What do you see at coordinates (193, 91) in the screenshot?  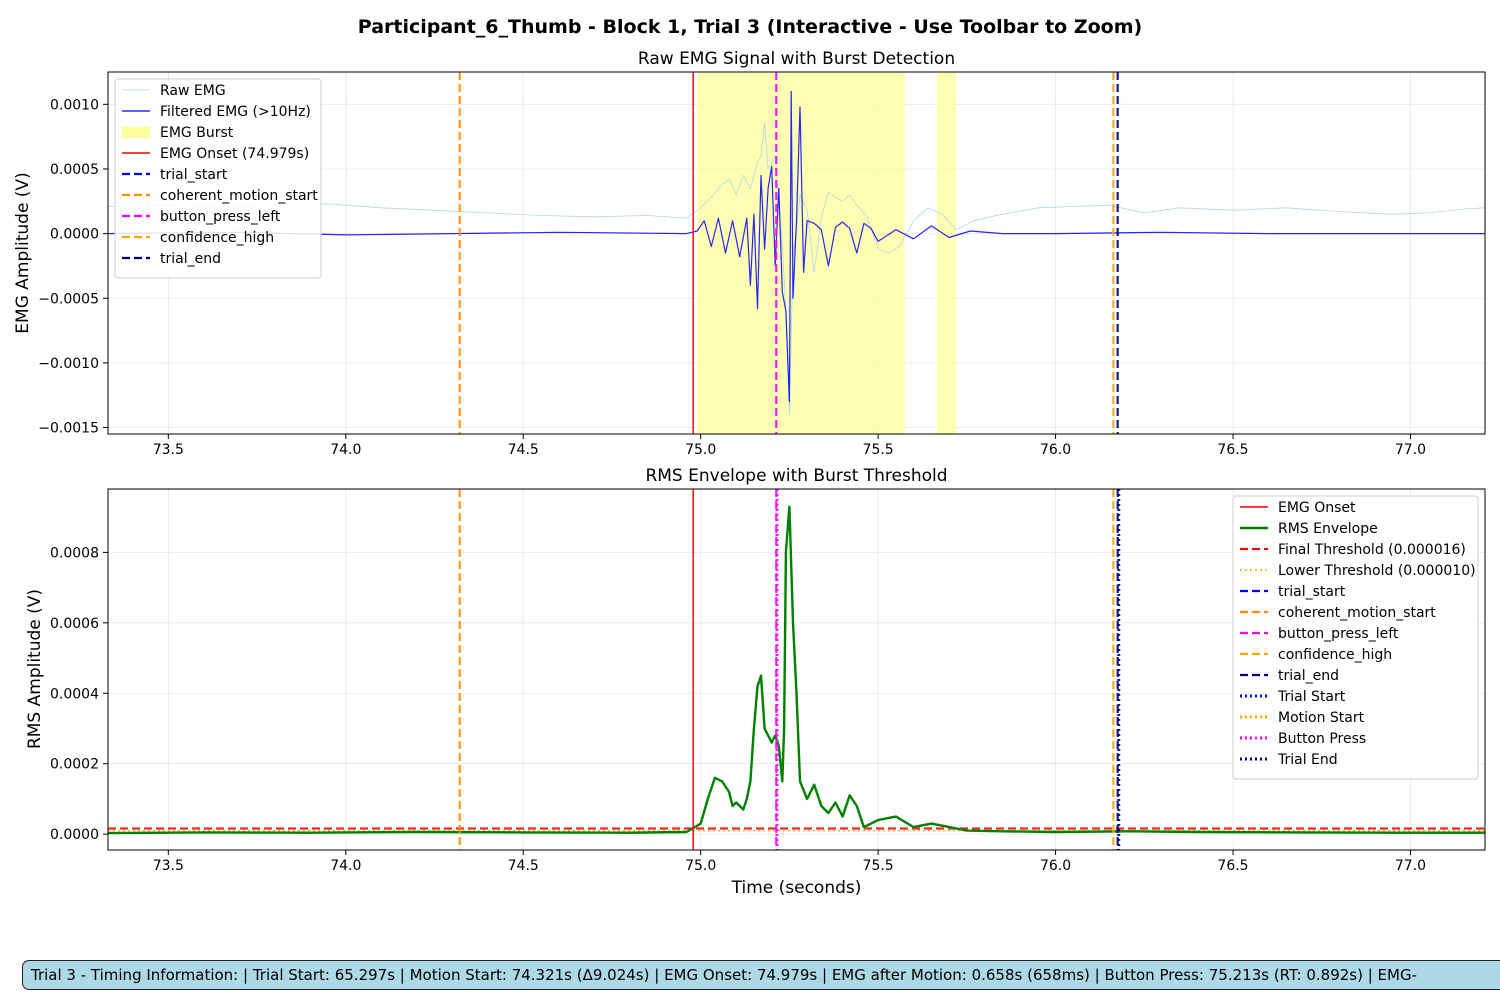 I see `legend-label: Raw EMG` at bounding box center [193, 91].